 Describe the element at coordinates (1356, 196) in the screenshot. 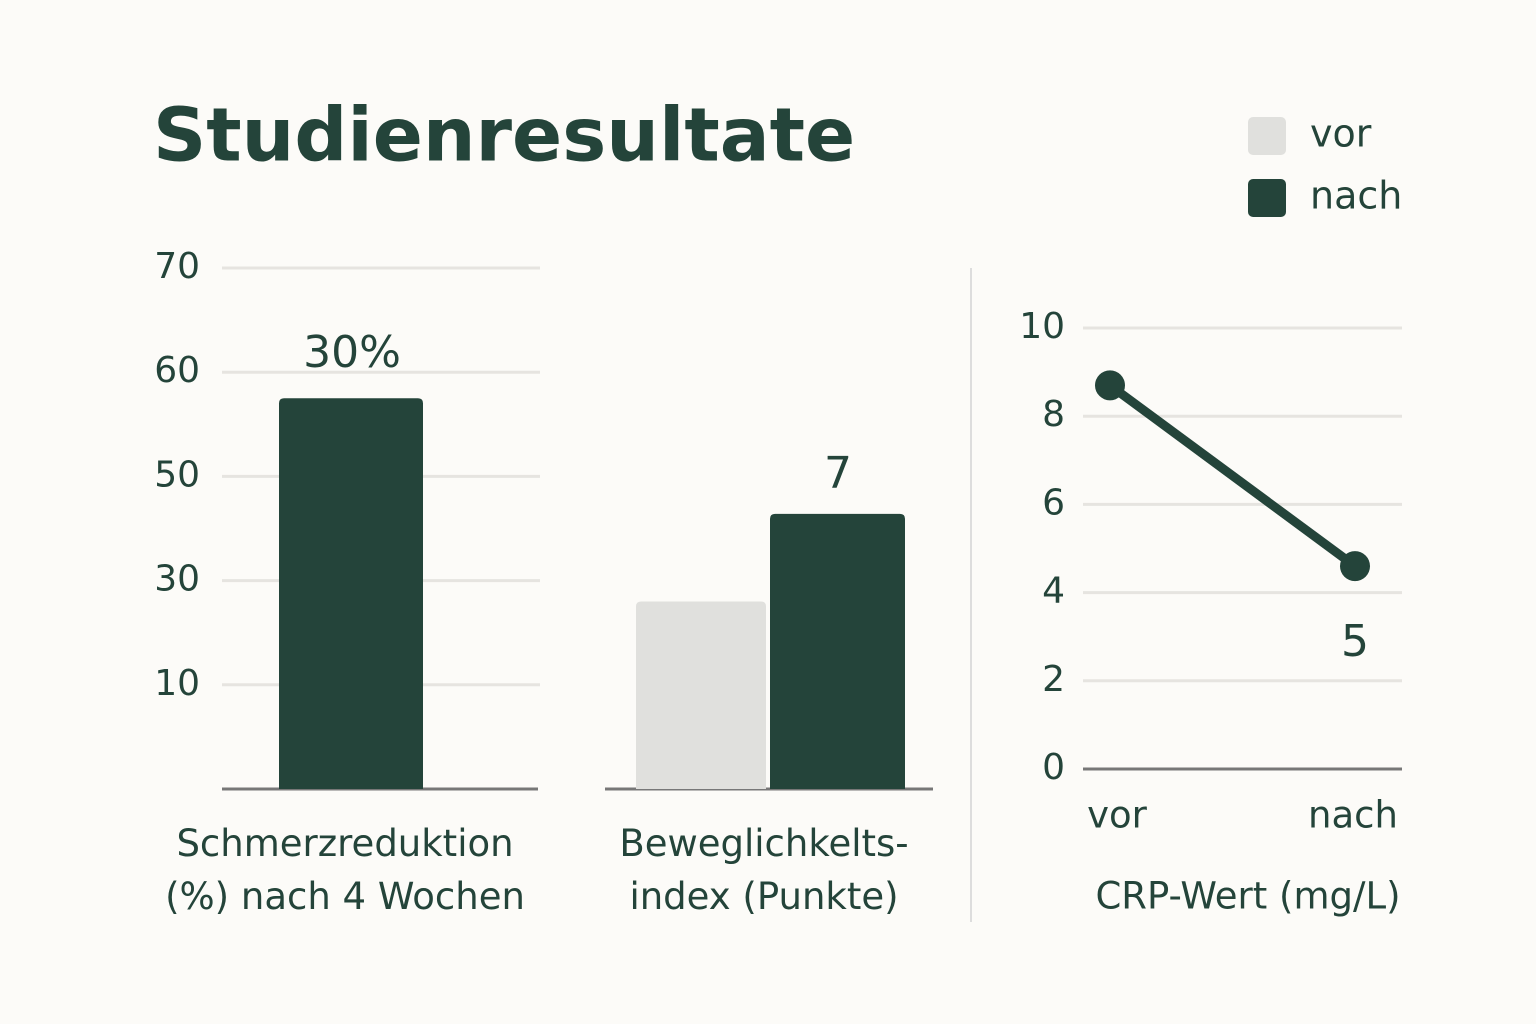

I see `legend-label: nach` at that location.